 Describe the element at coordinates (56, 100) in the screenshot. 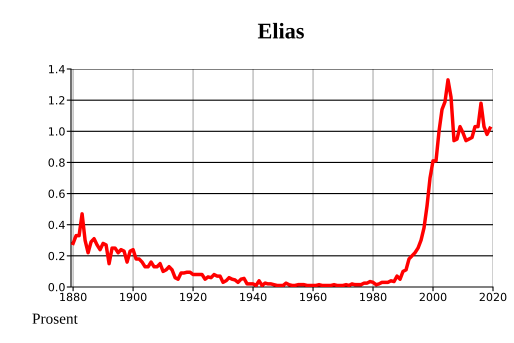

I see `y-tick-label: 1.2` at that location.